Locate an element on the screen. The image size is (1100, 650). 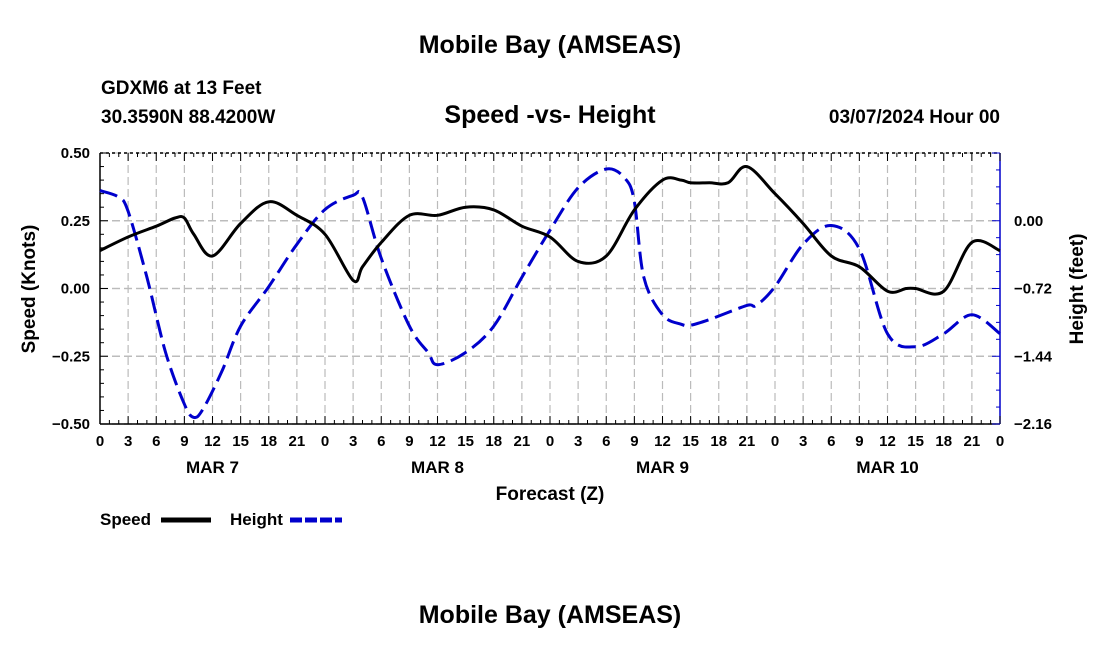
y-right-tick-label: −0.72 is located at coordinates (1033, 289).